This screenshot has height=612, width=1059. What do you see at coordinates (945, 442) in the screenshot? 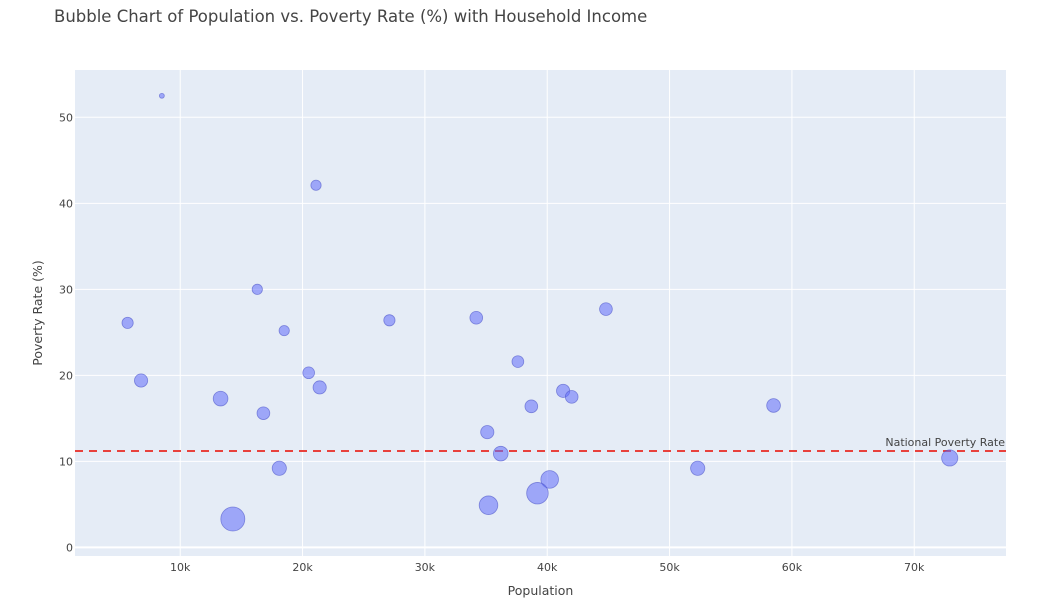
I see `reference-line-label: National Poverty Rate` at bounding box center [945, 442].